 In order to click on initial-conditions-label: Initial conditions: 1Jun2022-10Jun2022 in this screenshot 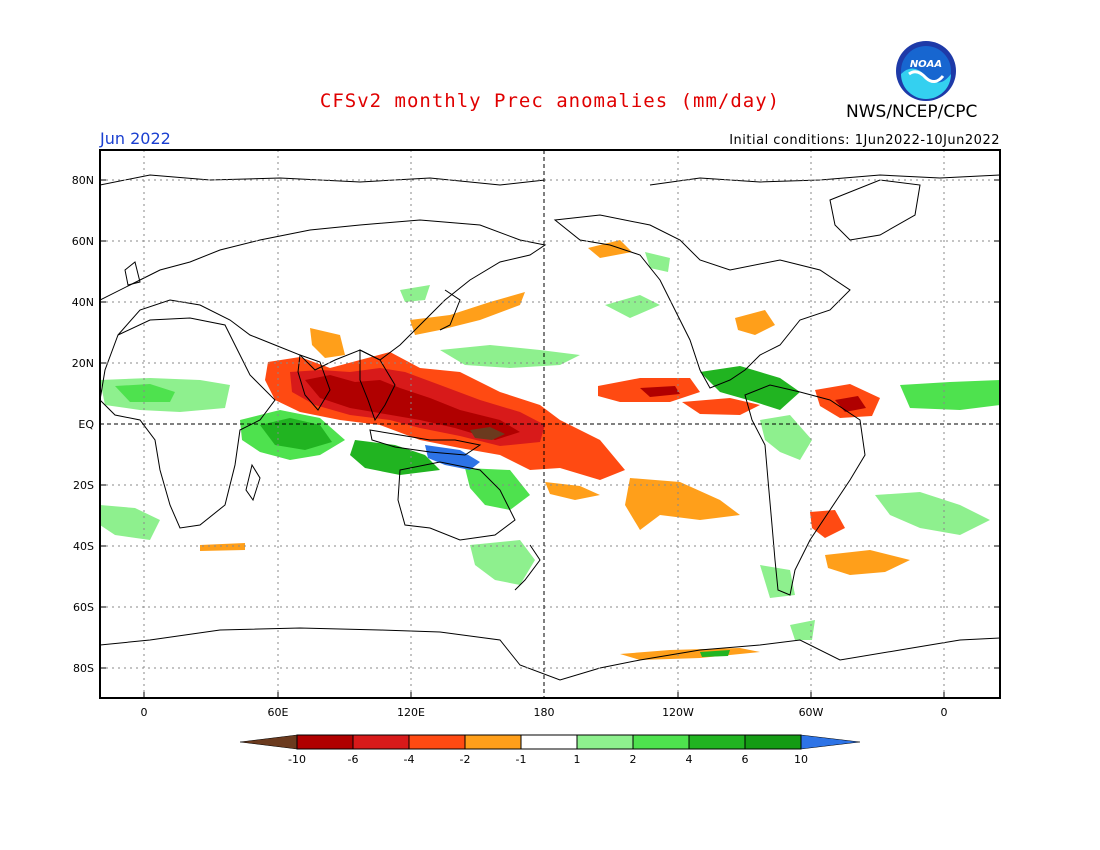, I will do `click(864, 140)`.